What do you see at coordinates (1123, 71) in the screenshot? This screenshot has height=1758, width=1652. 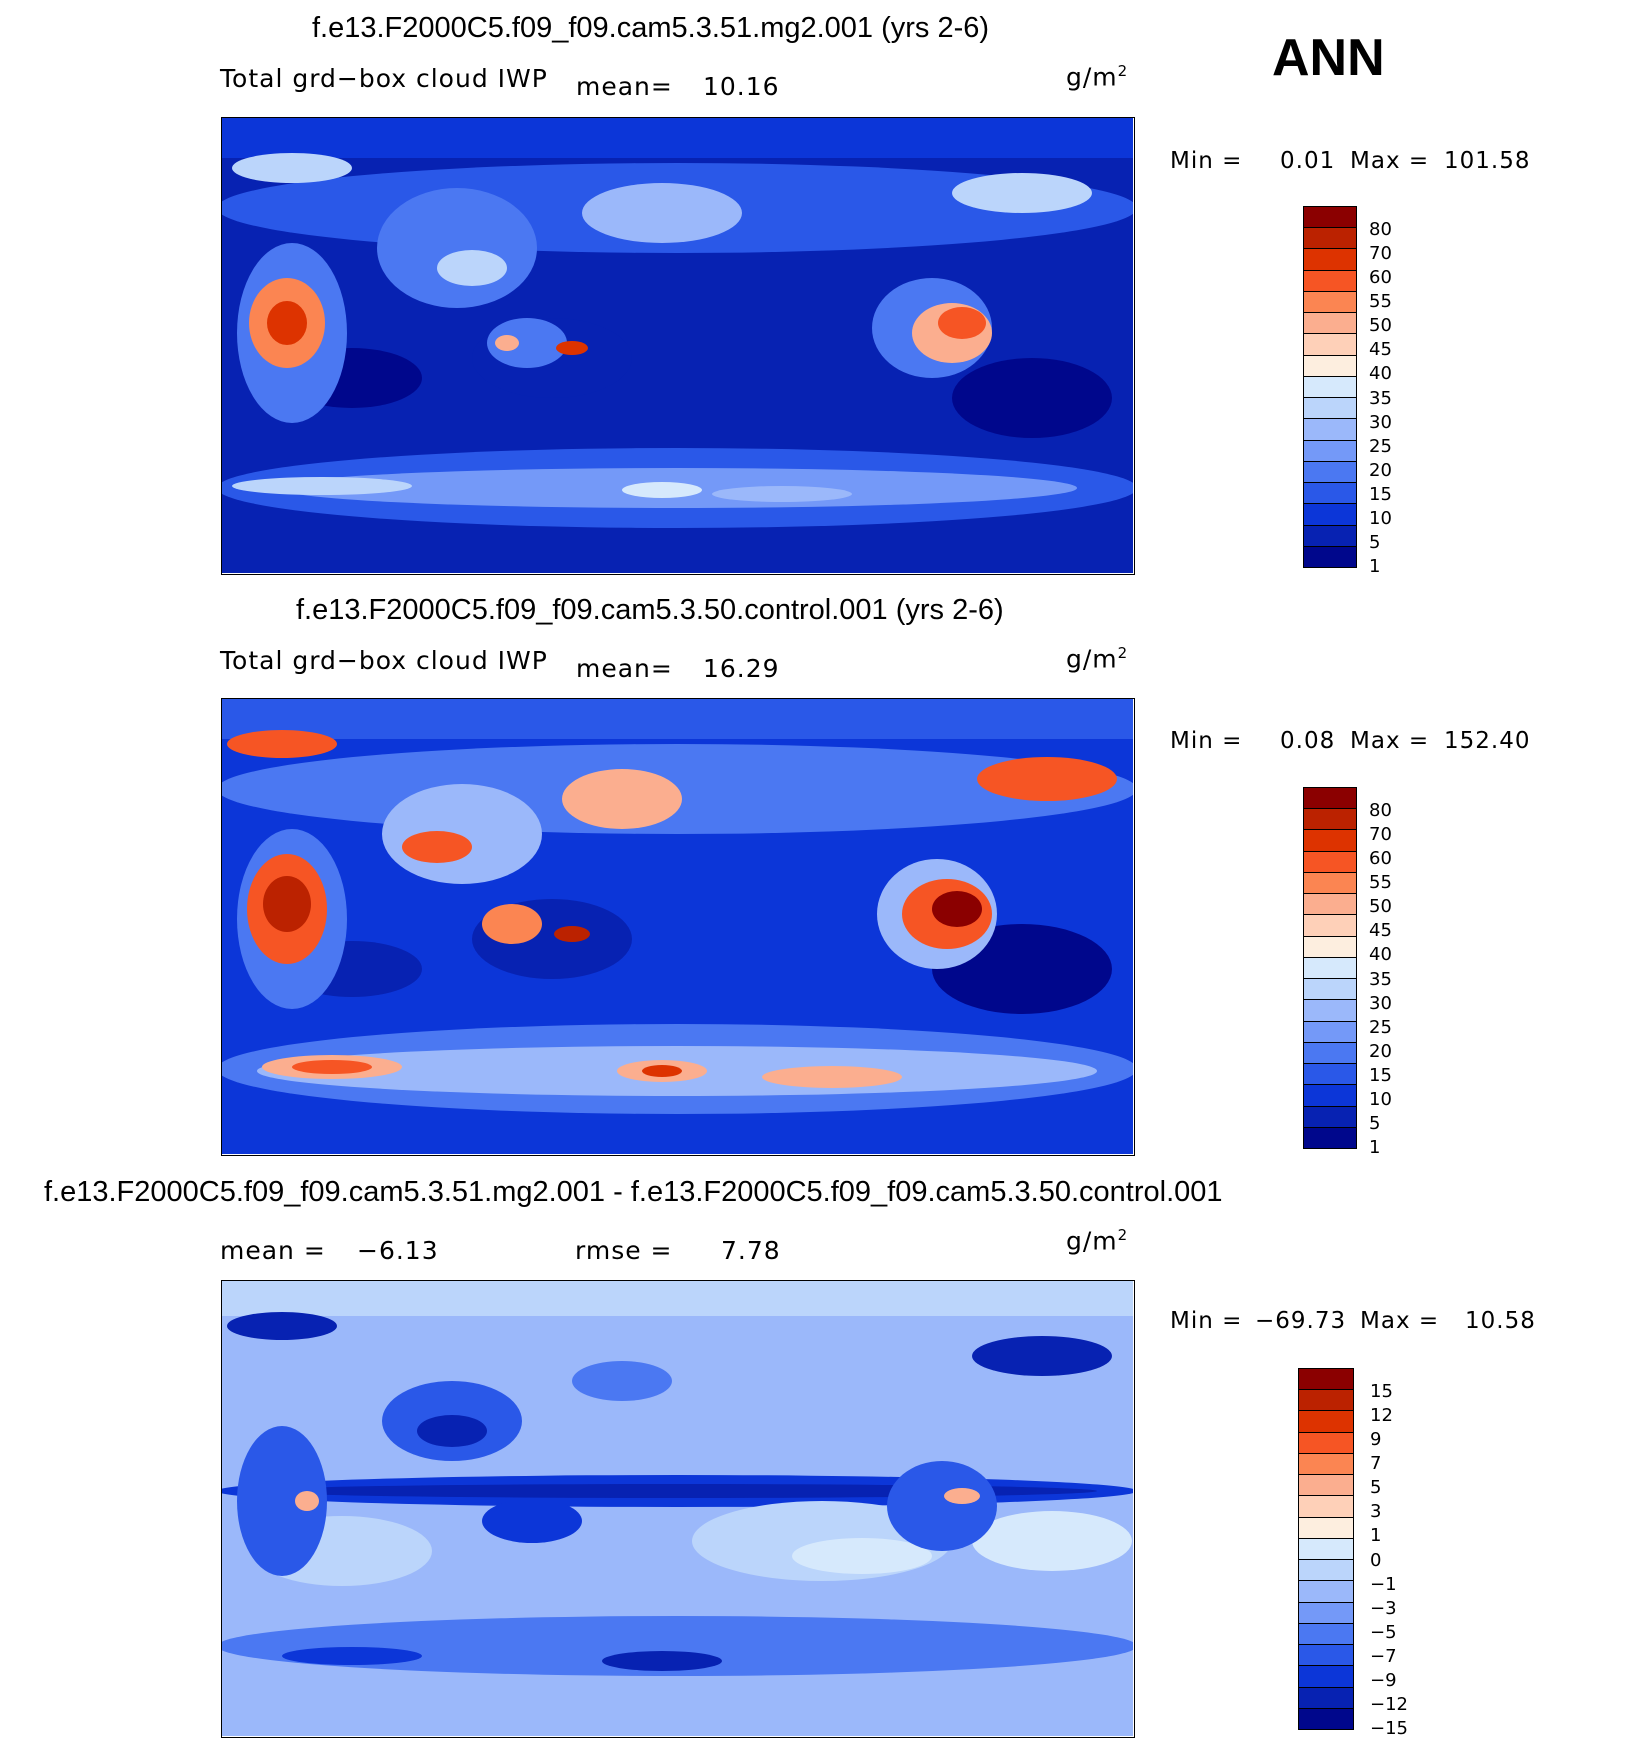 I see `panel1-units-exp: 2` at bounding box center [1123, 71].